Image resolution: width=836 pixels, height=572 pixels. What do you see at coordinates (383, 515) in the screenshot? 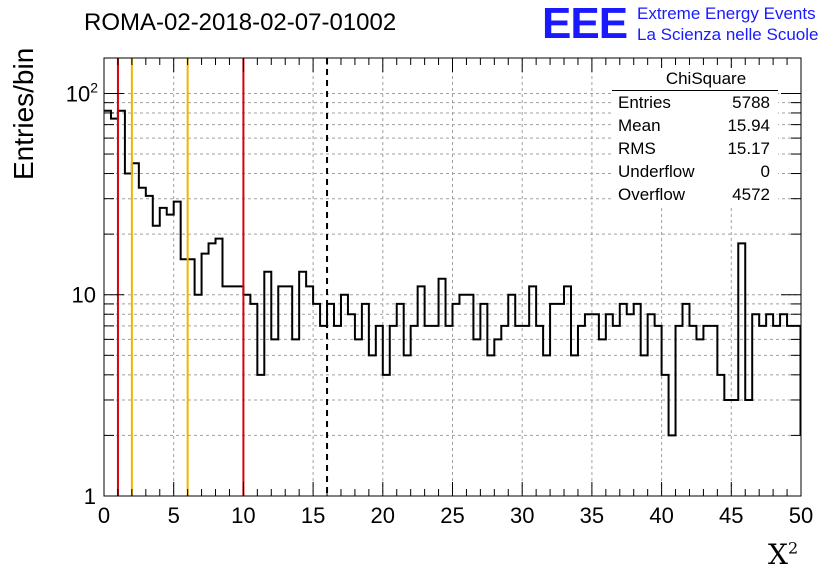
I see `x-tick-label: 20` at bounding box center [383, 515].